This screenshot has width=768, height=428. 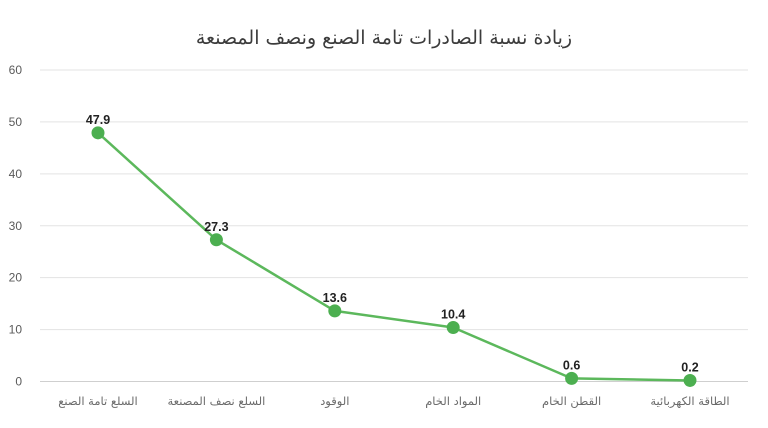 I want to click on y-tick-label: 0, so click(x=18, y=382).